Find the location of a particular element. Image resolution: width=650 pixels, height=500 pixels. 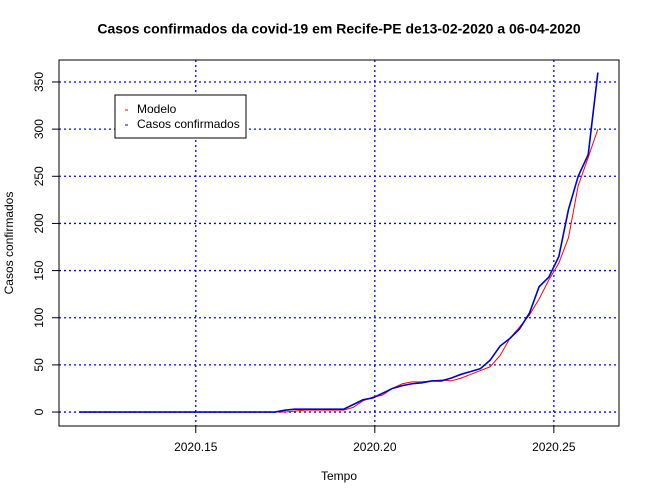

x-tick-label: 2020.25 is located at coordinates (554, 447).